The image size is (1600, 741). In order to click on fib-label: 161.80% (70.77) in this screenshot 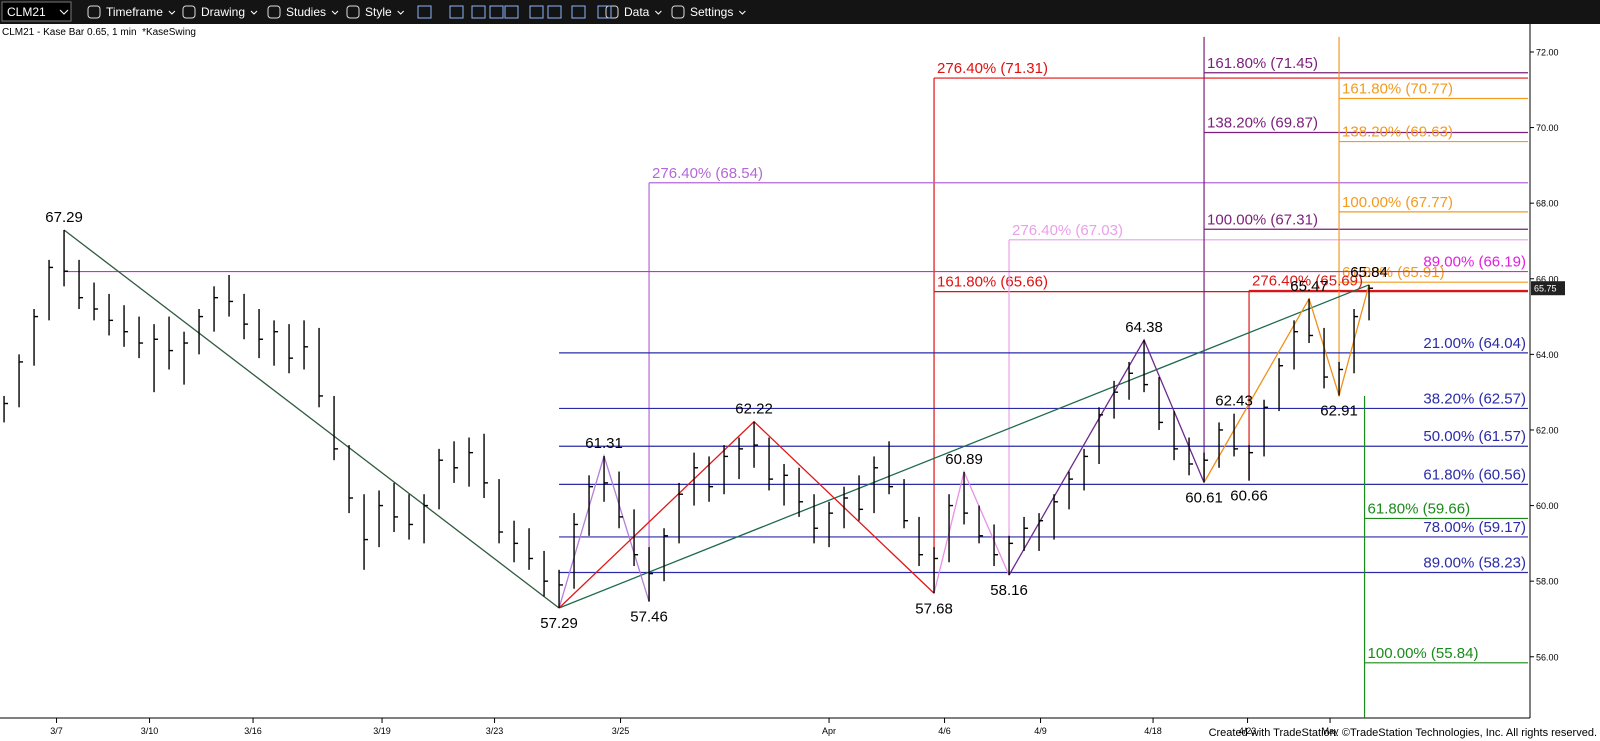, I will do `click(1397, 88)`.